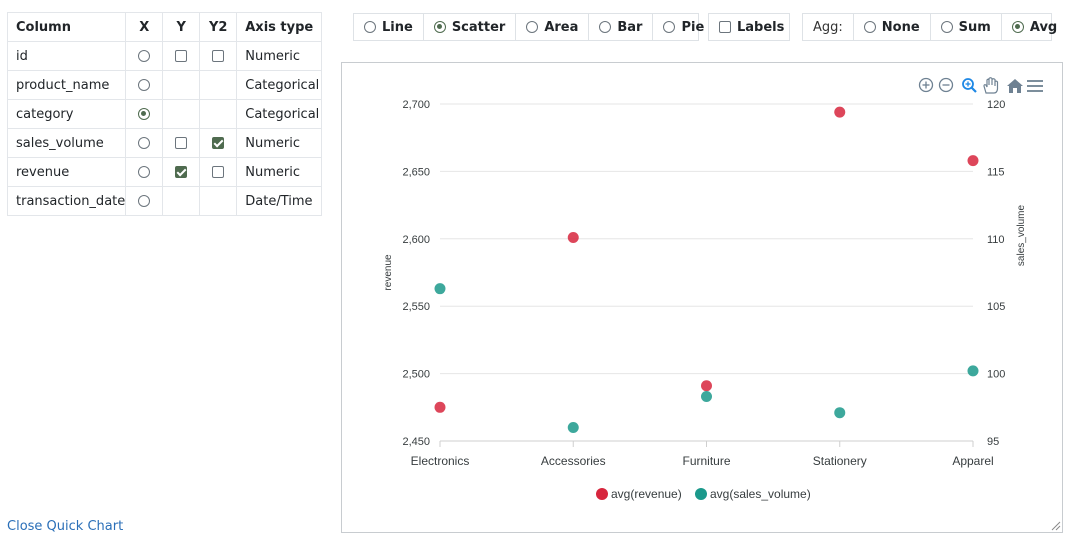 Image resolution: width=1079 pixels, height=544 pixels. Describe the element at coordinates (66, 27) in the screenshot. I see `header-column: Column` at that location.